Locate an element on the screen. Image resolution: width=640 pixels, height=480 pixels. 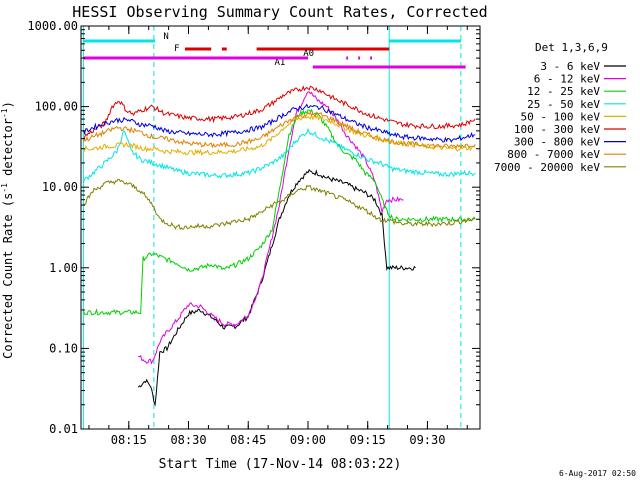
y-tick-label: 10.00 is located at coordinates (60, 187).